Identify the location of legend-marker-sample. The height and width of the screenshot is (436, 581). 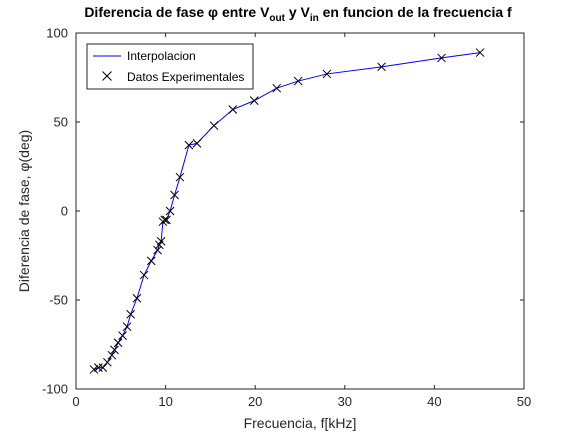
(107, 76).